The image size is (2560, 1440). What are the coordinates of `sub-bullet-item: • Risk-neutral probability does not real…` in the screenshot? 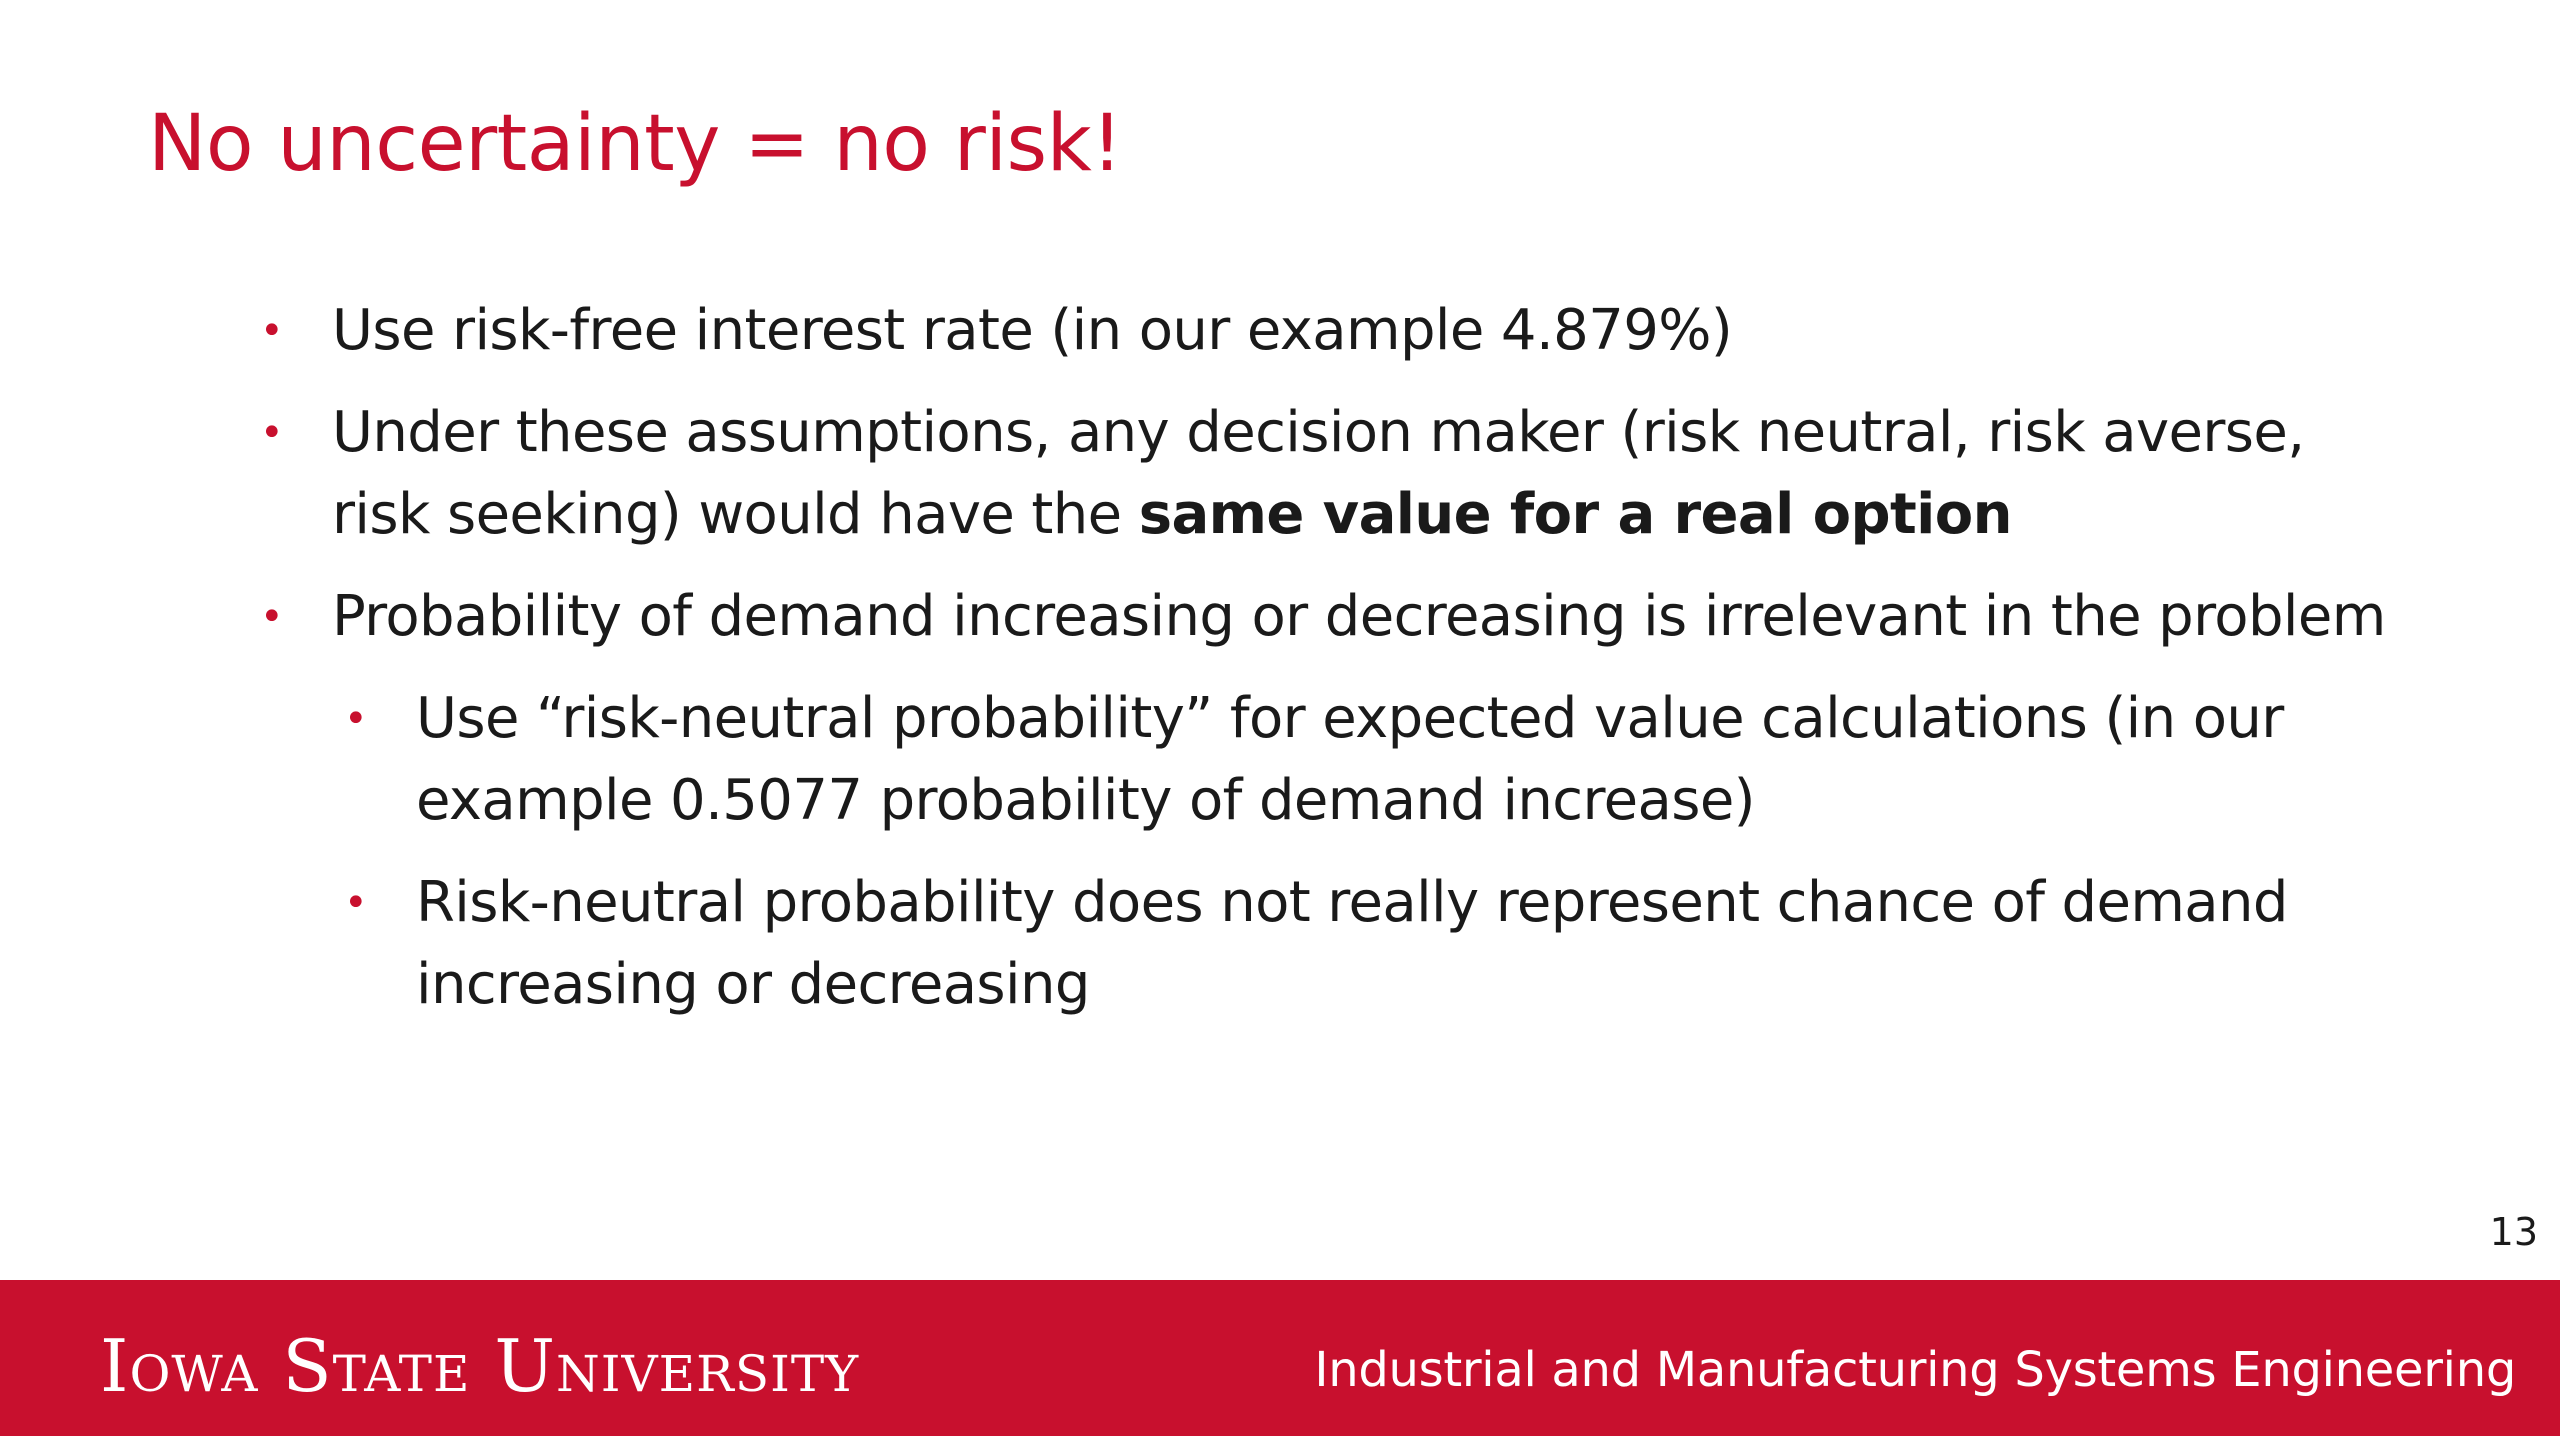 It's located at (1375, 944).